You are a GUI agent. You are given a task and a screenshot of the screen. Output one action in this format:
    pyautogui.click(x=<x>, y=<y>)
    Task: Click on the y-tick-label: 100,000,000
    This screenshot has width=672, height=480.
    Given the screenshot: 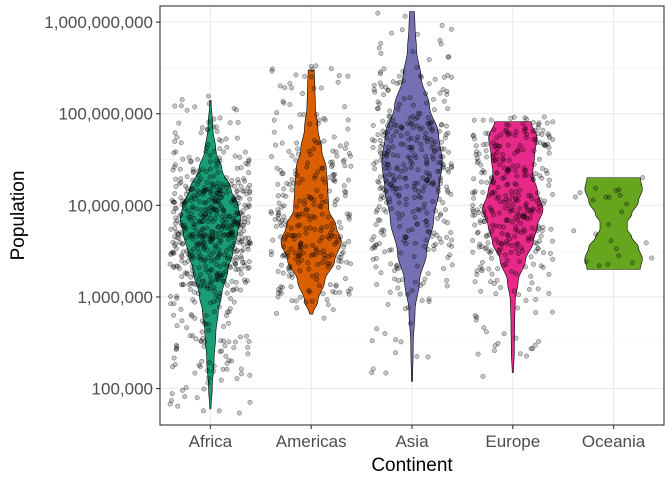 What is the action you would take?
    pyautogui.click(x=105, y=114)
    